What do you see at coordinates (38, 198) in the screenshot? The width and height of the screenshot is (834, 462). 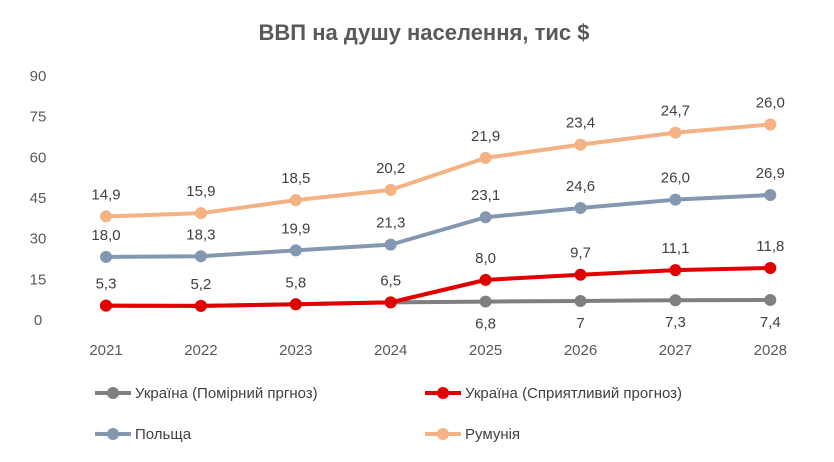 I see `y-tick-label: 45` at bounding box center [38, 198].